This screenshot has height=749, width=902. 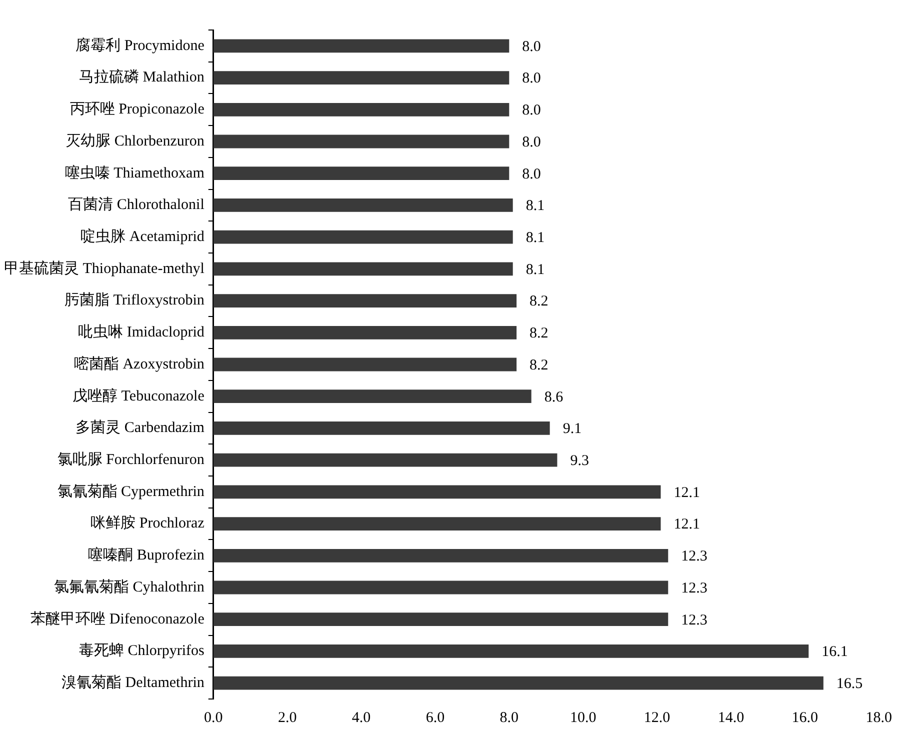 What do you see at coordinates (131, 459) in the screenshot?
I see `y-tick-label: 氯吡脲 Forchlorfenuron` at bounding box center [131, 459].